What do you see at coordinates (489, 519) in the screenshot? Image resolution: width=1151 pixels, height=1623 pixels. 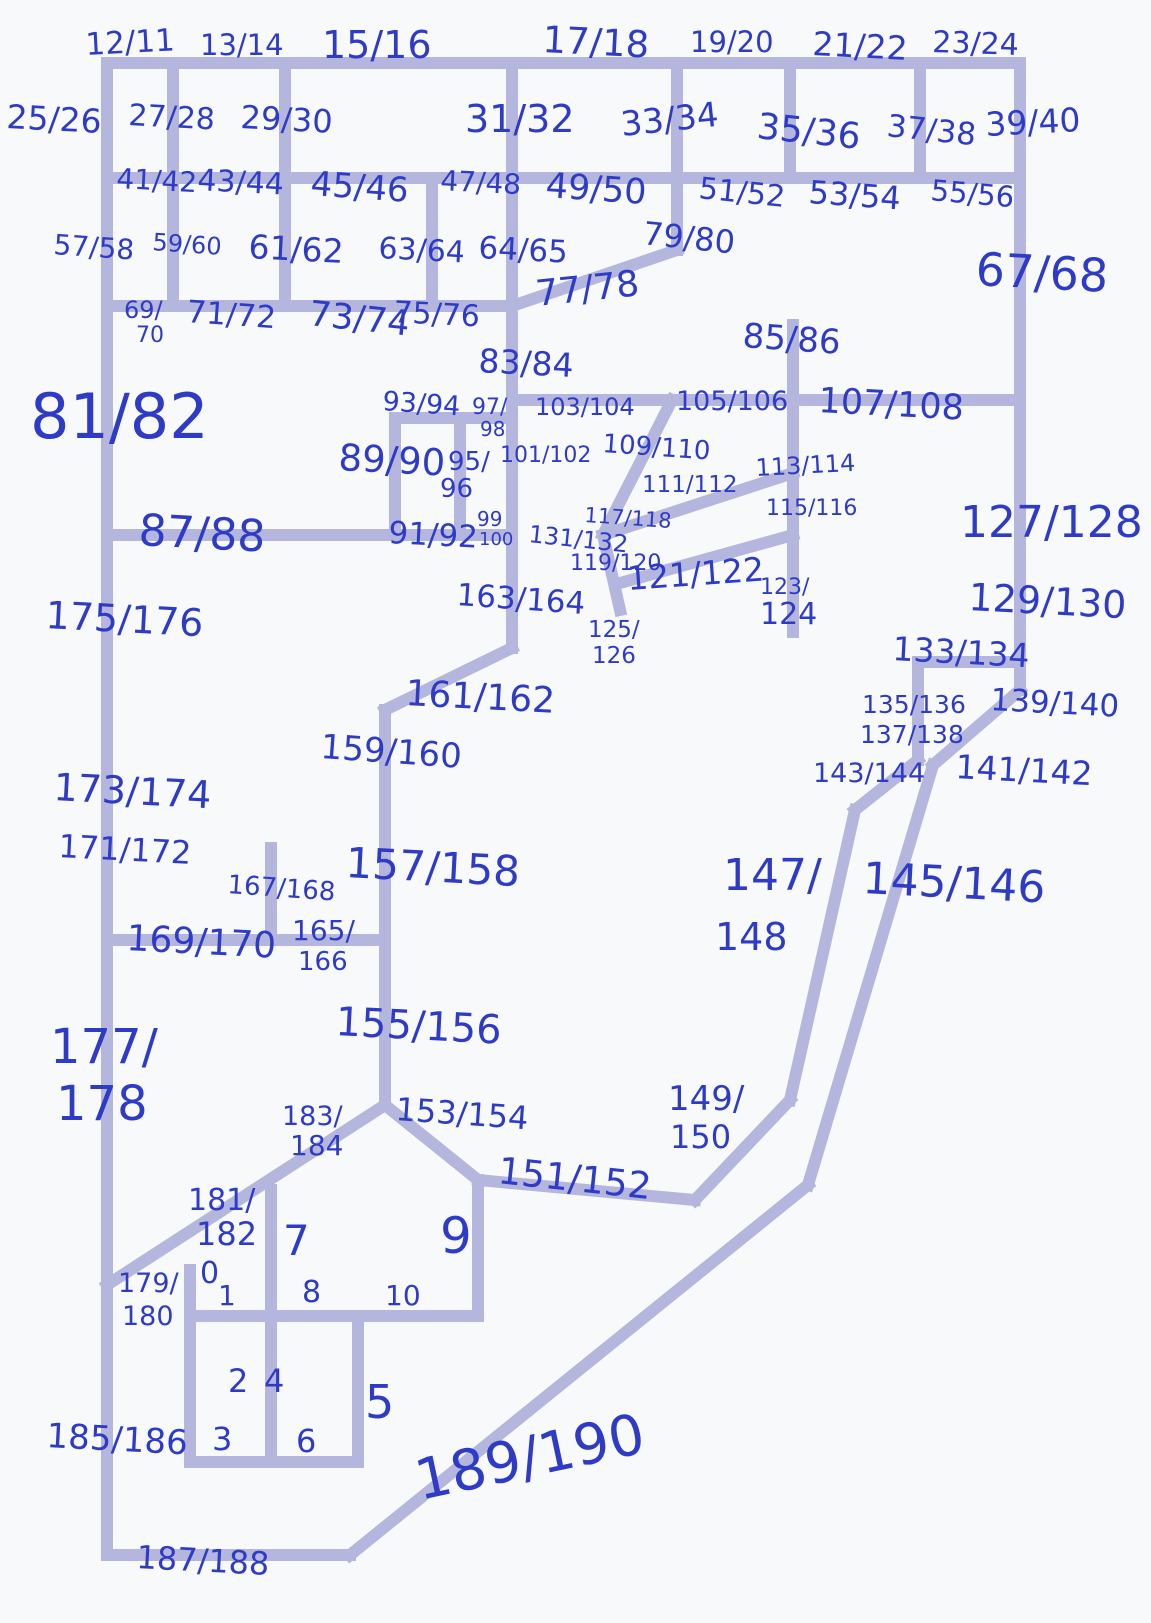 I see `segment-label: 99` at bounding box center [489, 519].